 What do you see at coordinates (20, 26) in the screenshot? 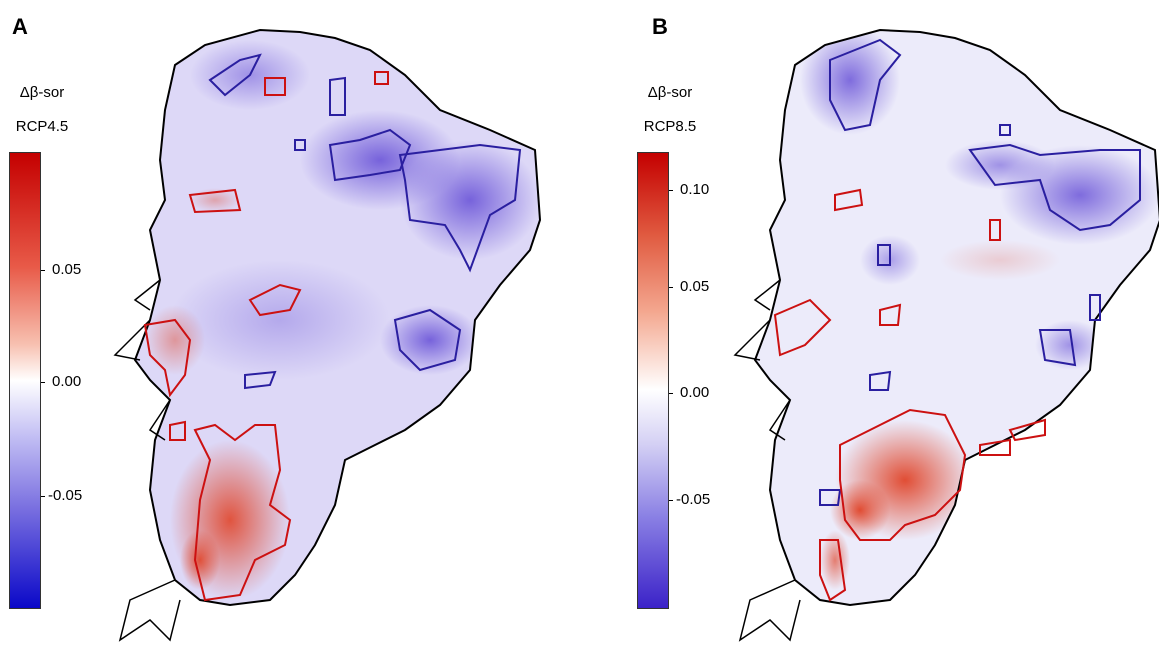
I see `panel-label: A` at bounding box center [20, 26].